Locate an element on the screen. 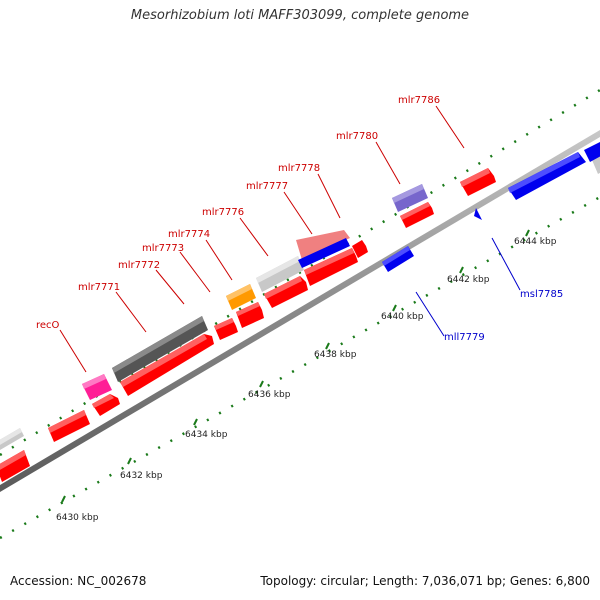  gene-arrow-mlr7771 is located at coordinates (160, 349).